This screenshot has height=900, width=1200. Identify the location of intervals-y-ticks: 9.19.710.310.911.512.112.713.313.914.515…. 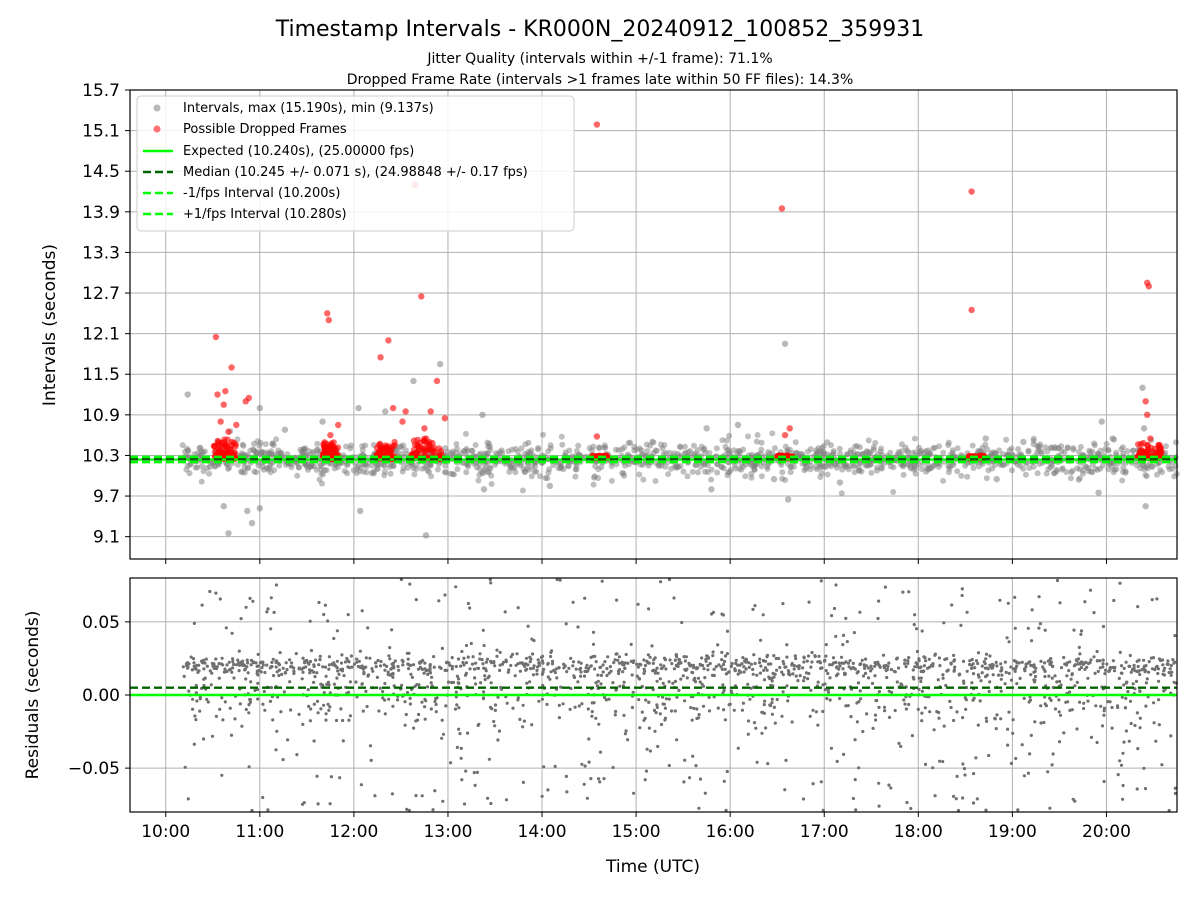
(106, 314).